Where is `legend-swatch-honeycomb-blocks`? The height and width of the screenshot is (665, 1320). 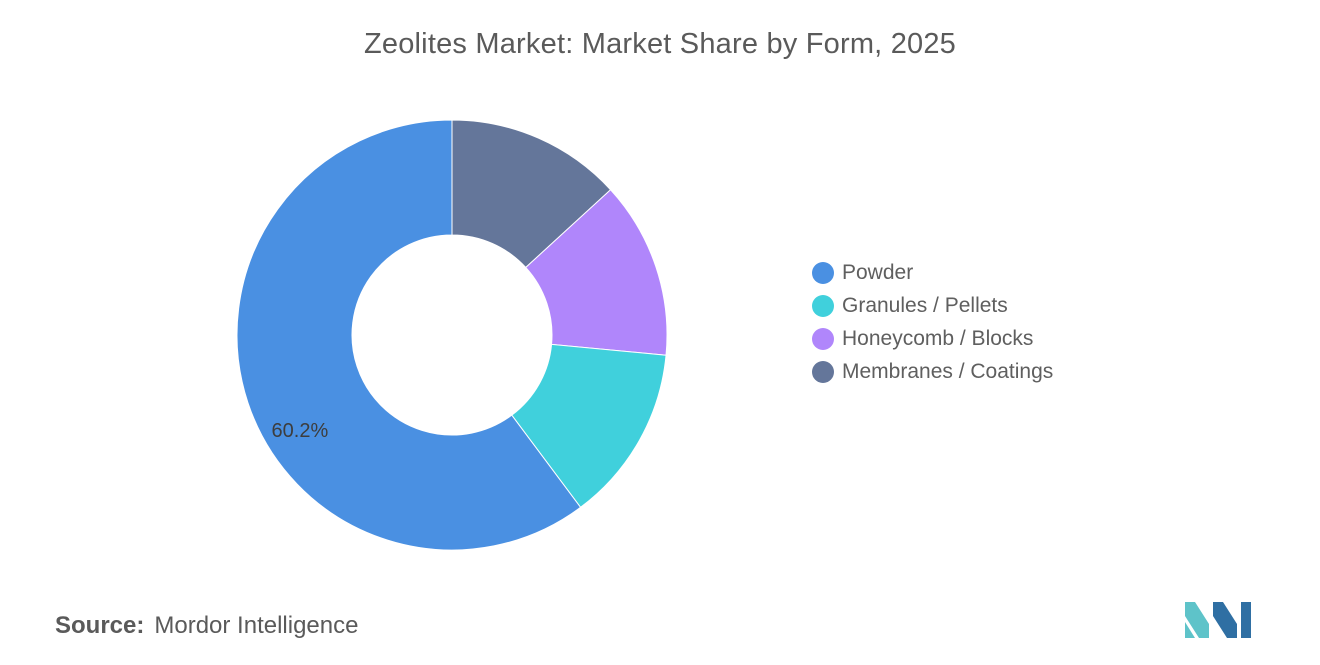
legend-swatch-honeycomb-blocks is located at coordinates (823, 338).